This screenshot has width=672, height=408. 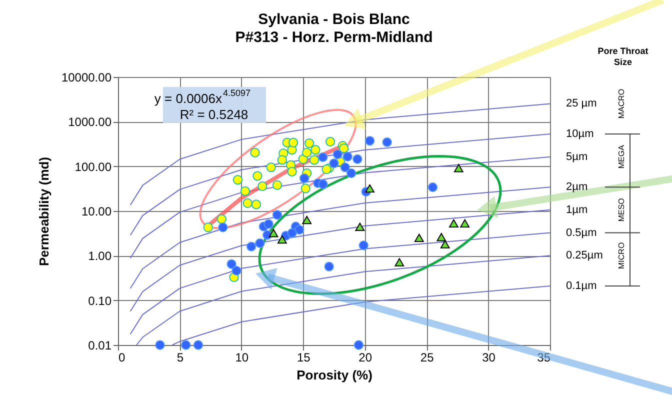 I want to click on text: MEGA, so click(x=621, y=156).